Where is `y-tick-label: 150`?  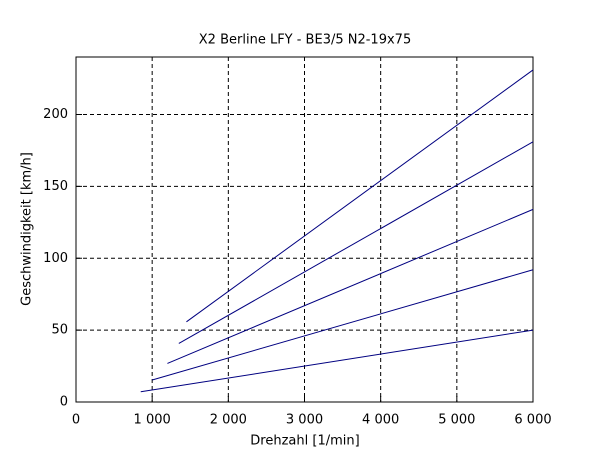
y-tick-label: 150 is located at coordinates (55, 186).